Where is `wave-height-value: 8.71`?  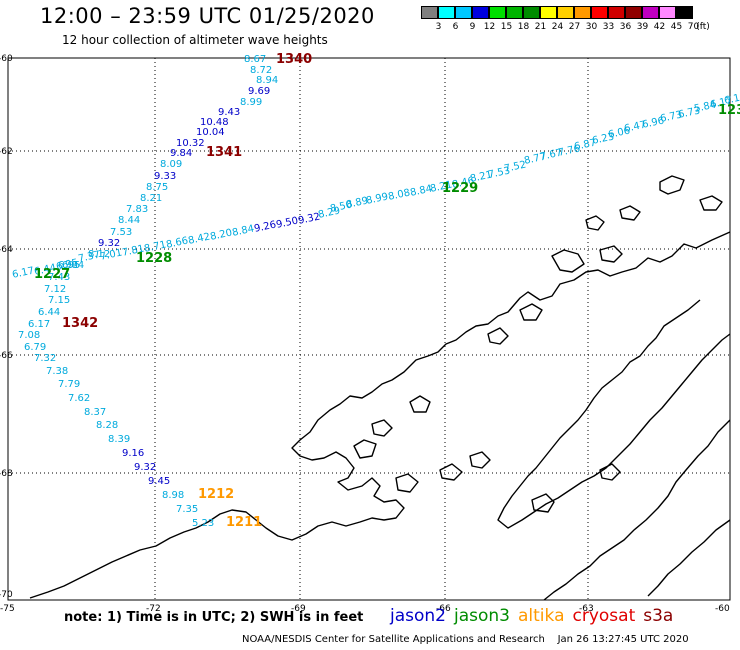 wave-height-value: 8.71 is located at coordinates (155, 246).